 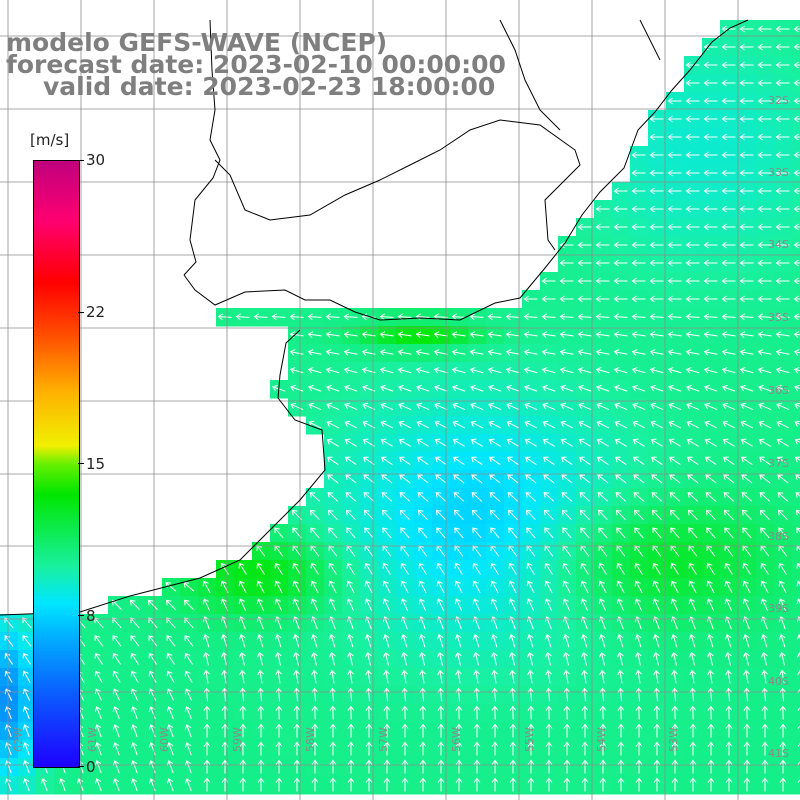 What do you see at coordinates (673, 739) in the screenshot?
I see `lon-label: 53W` at bounding box center [673, 739].